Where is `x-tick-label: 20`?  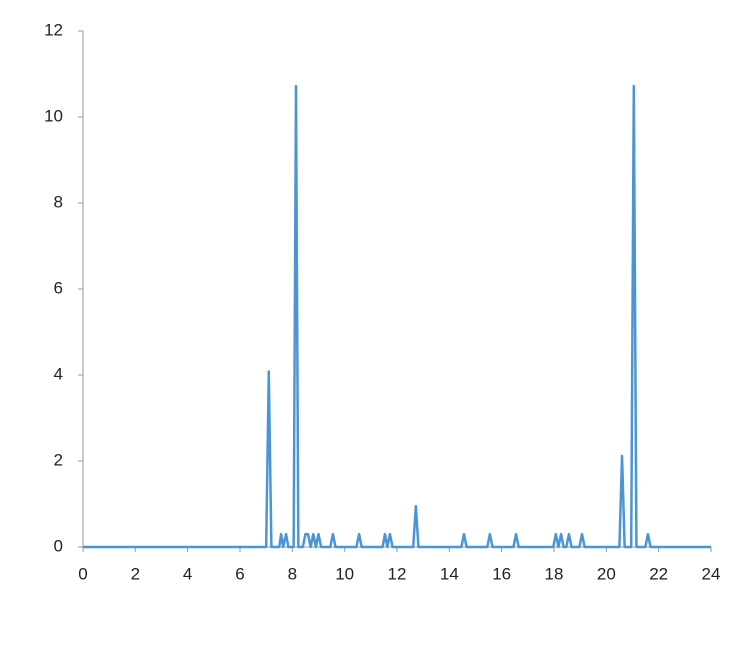
x-tick-label: 20 is located at coordinates (606, 573).